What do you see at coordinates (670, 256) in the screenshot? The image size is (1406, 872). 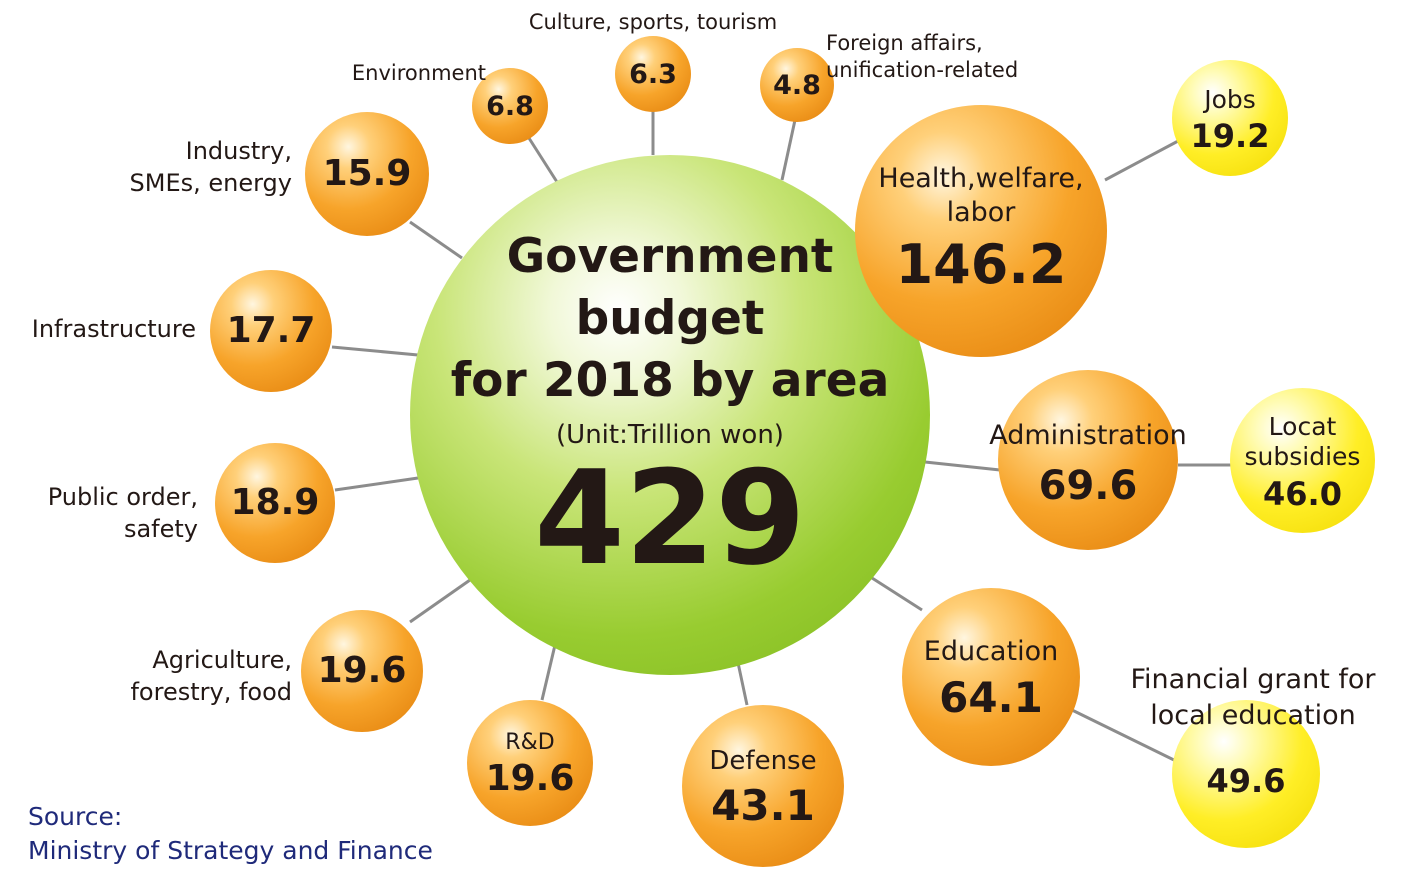 I see `center-title-line: Government` at bounding box center [670, 256].